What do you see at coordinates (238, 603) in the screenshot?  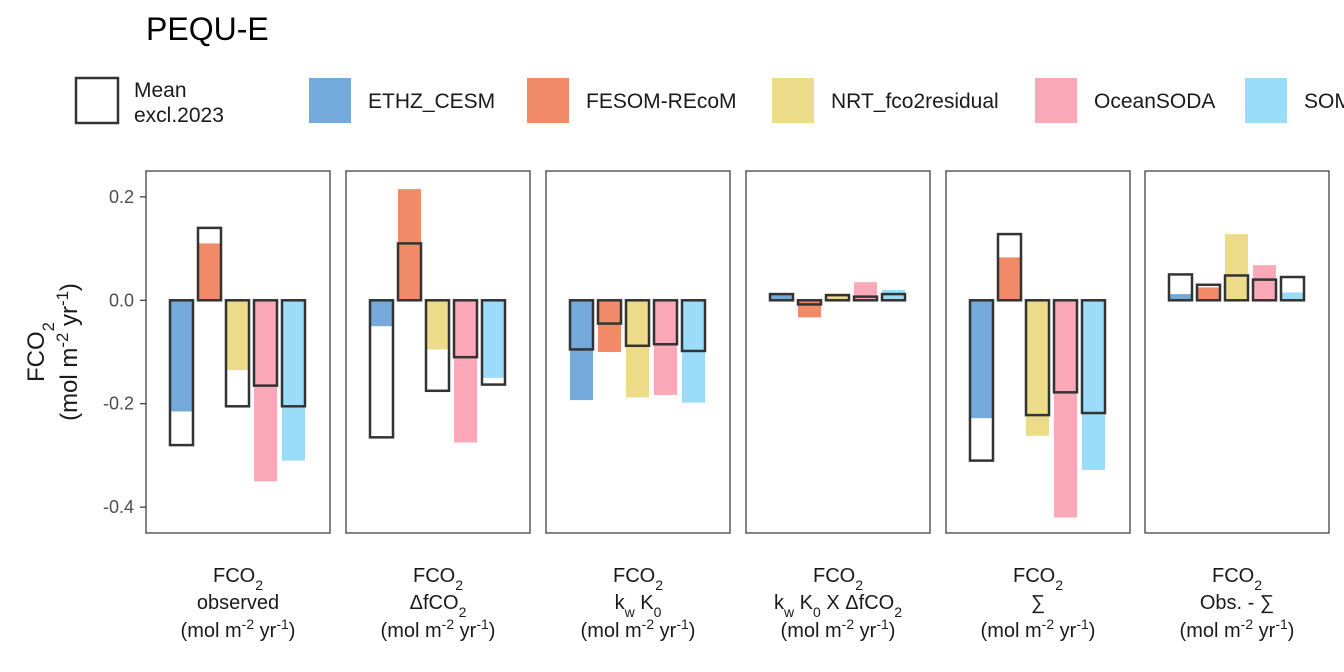 I see `panel-label-0-1: observed` at bounding box center [238, 603].